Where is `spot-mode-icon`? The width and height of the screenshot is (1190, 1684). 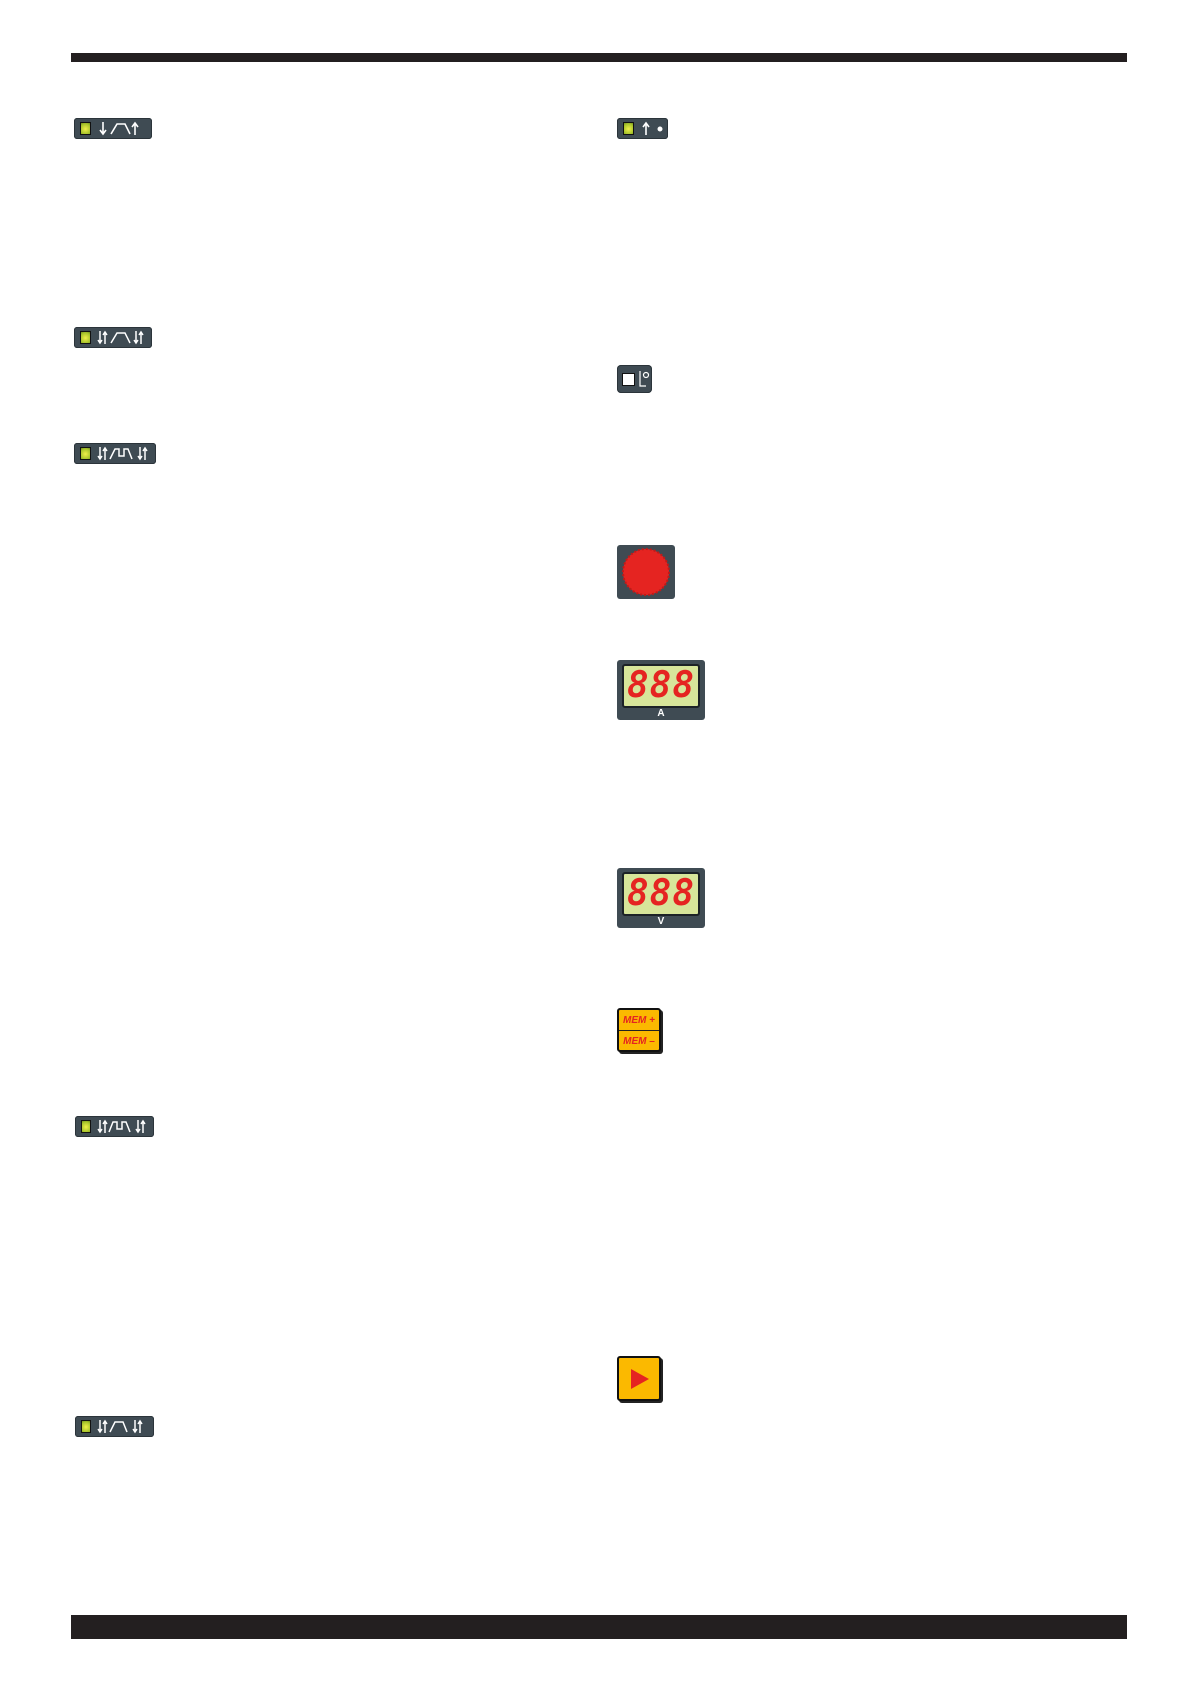
spot-mode-icon is located at coordinates (642, 128).